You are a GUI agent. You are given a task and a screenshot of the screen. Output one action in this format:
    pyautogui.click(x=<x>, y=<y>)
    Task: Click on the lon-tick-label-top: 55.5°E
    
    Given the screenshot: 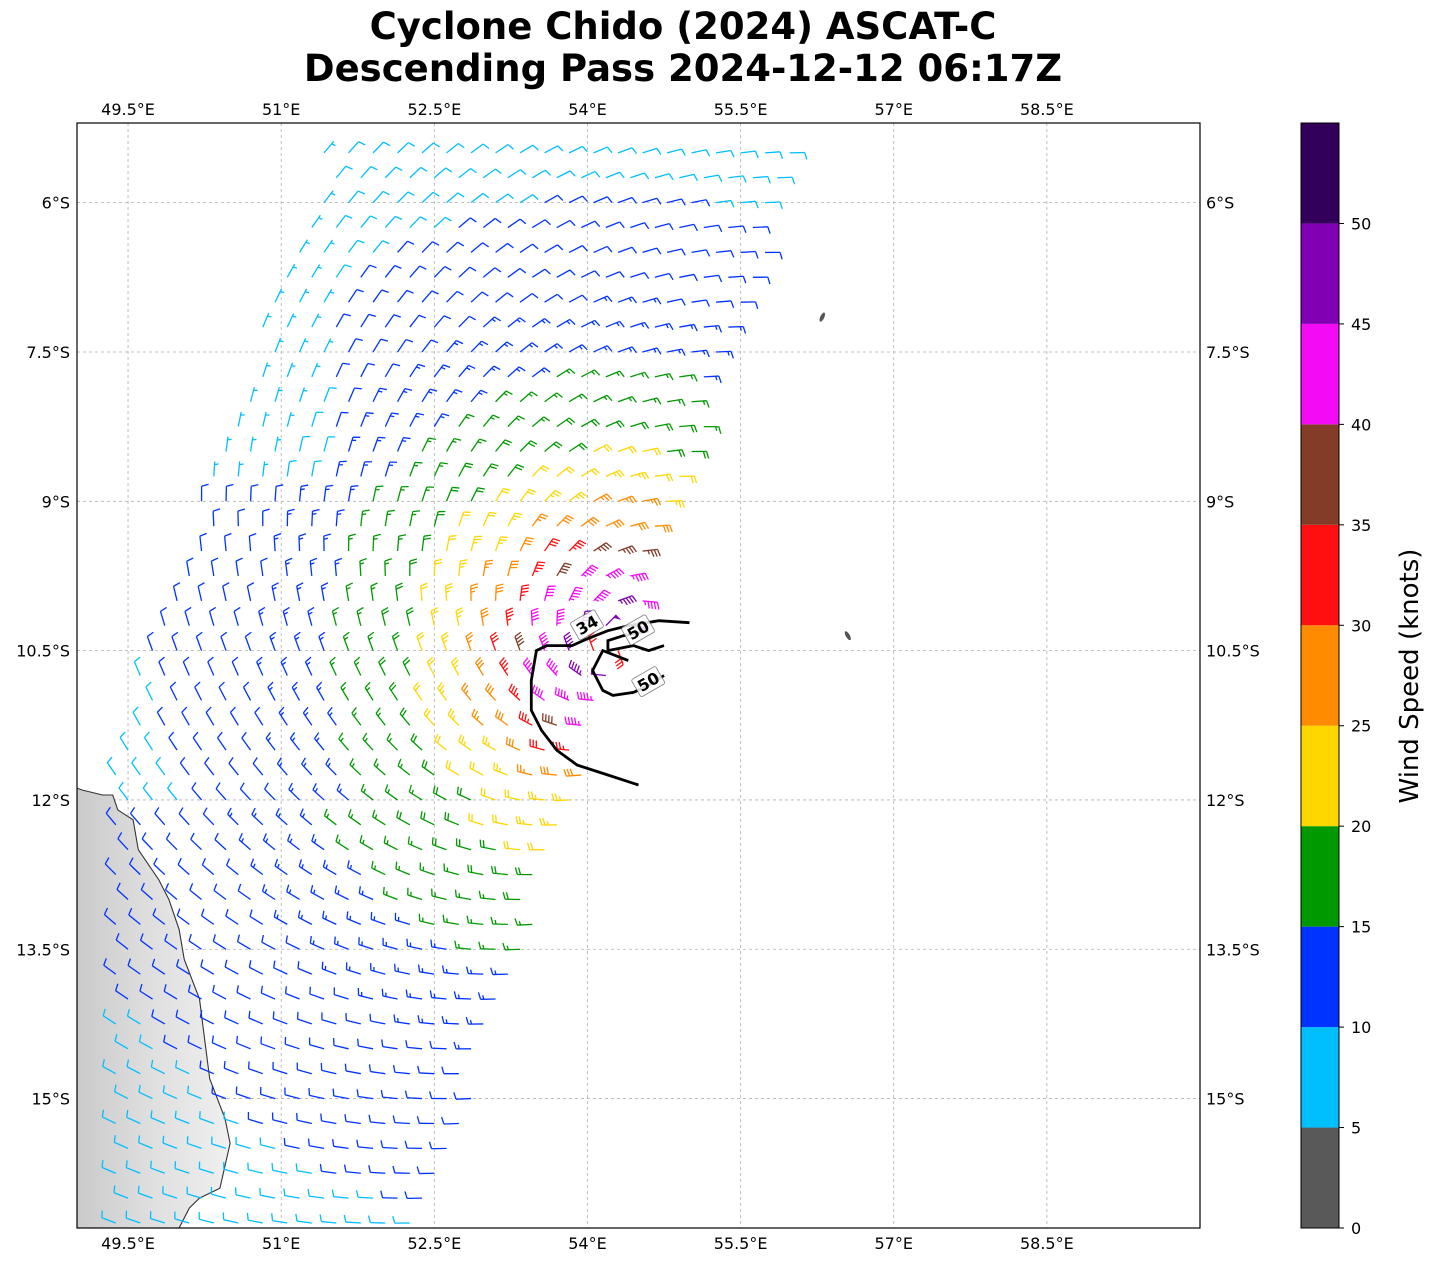 What is the action you would take?
    pyautogui.click(x=741, y=109)
    